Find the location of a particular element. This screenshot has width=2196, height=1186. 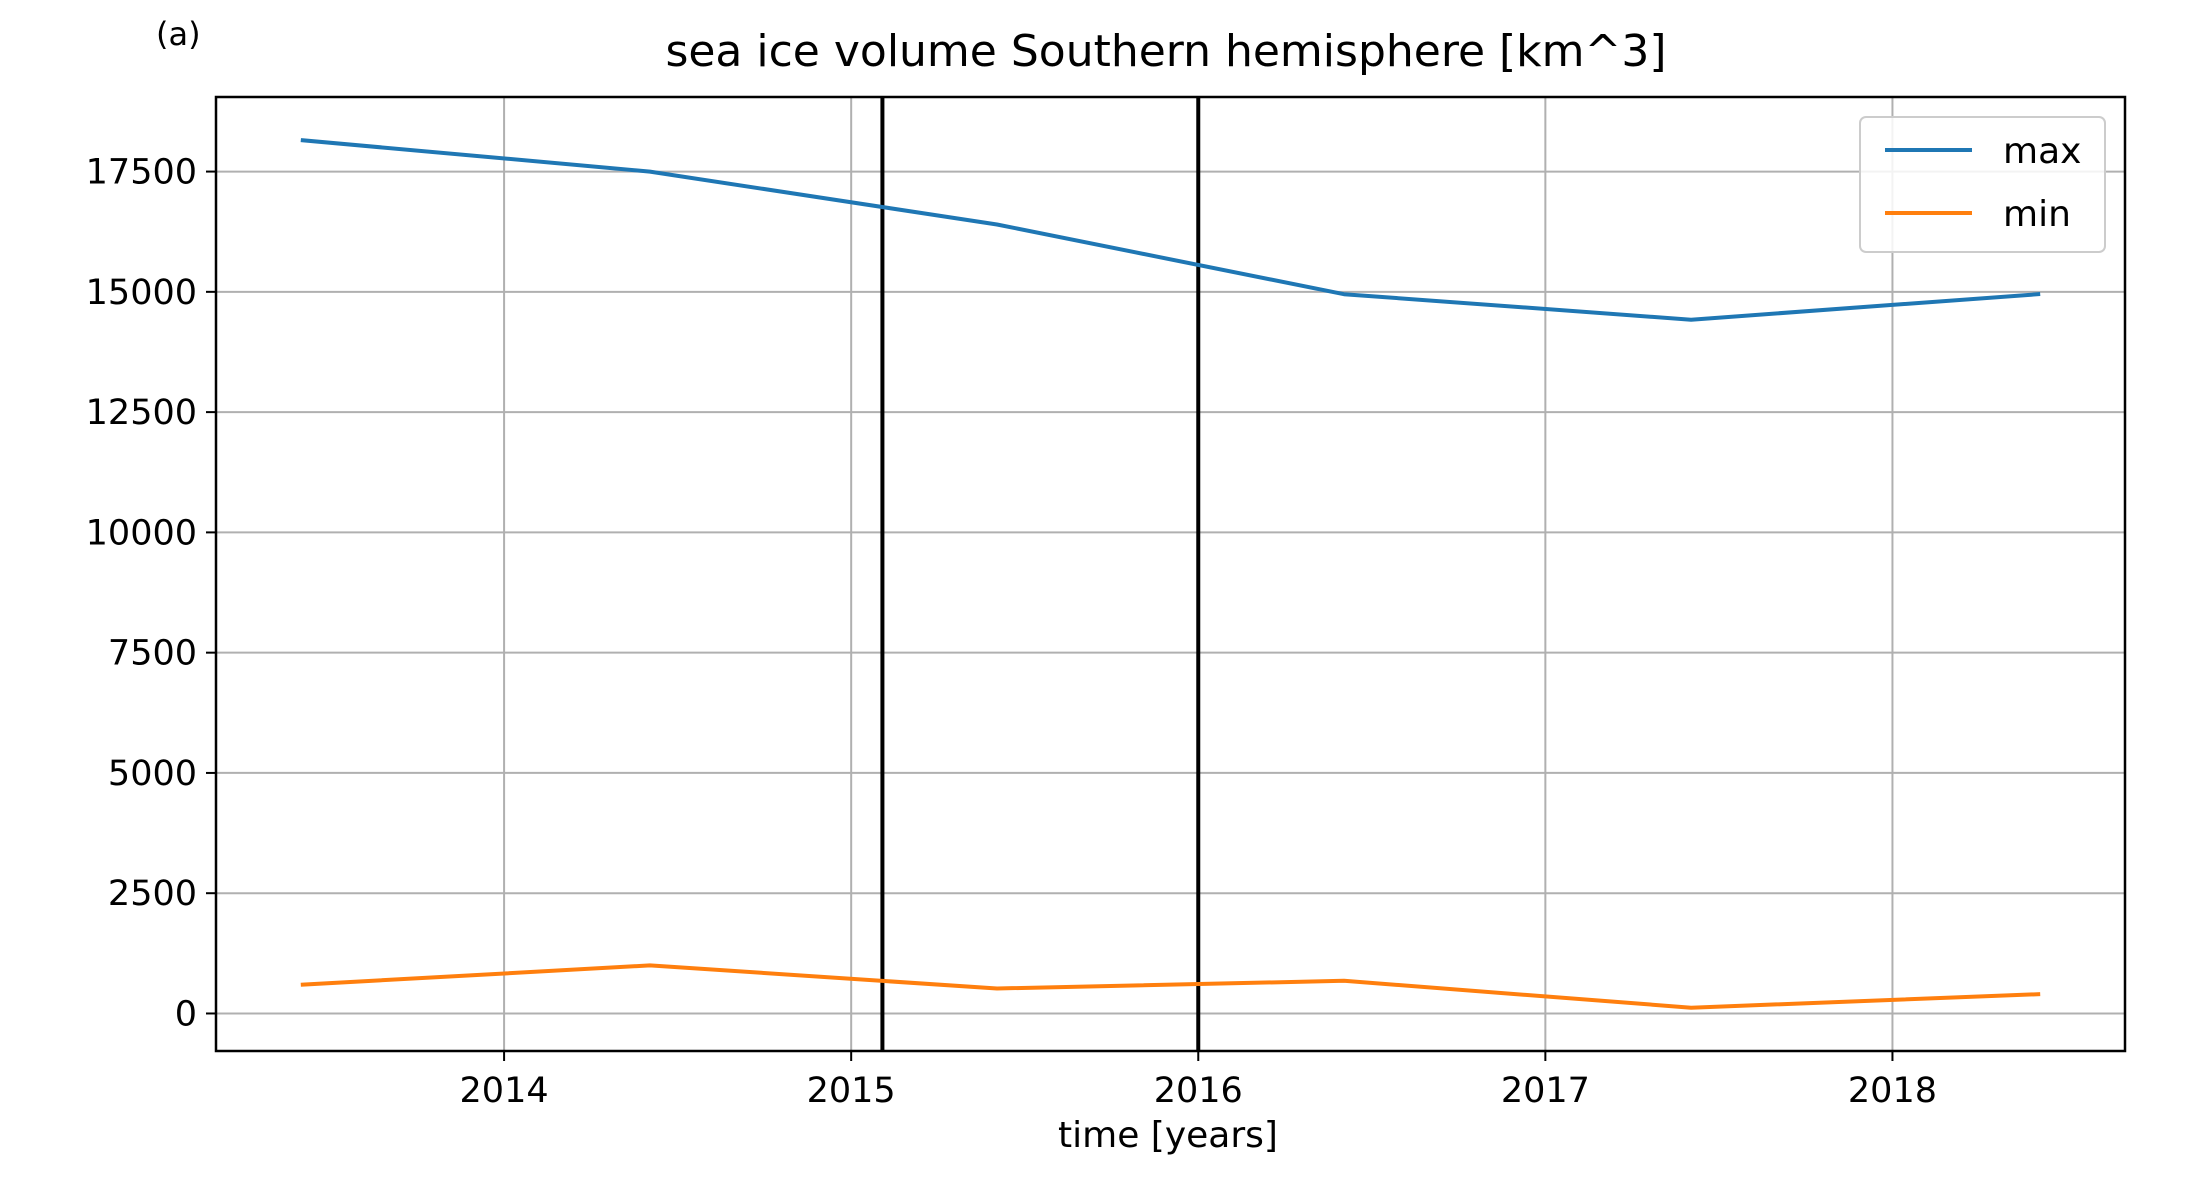

panel-label: (a) is located at coordinates (178, 34).